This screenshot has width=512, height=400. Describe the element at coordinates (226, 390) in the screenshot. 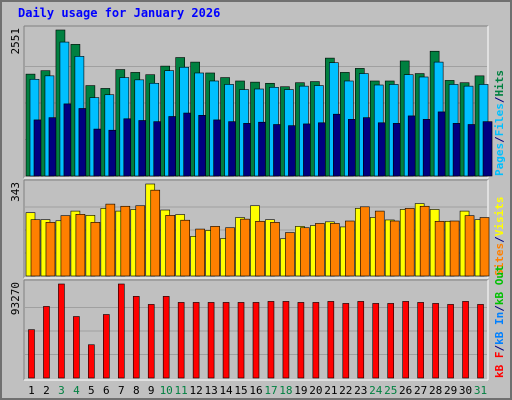

I see `x-tick-label: 14` at that location.